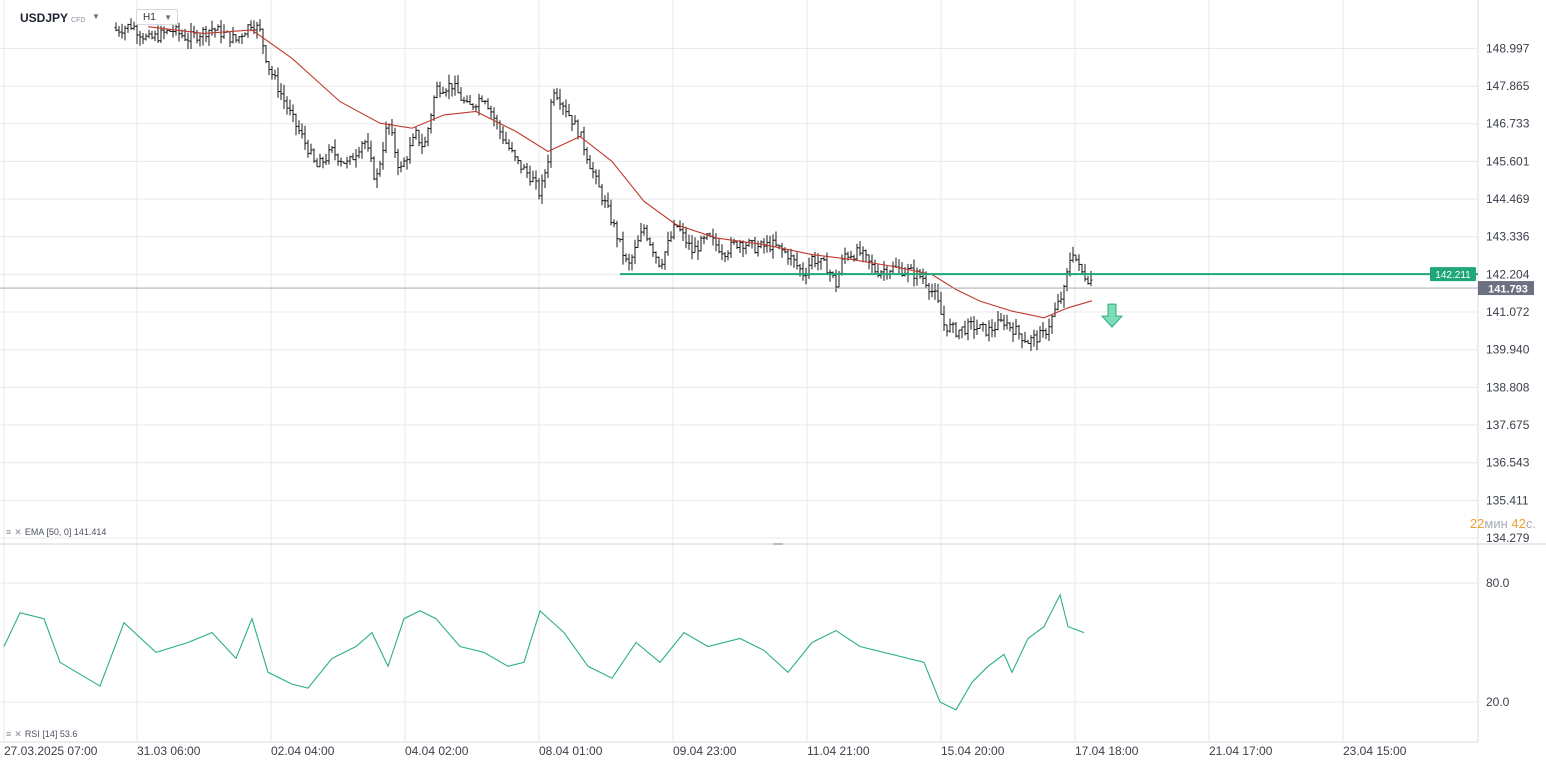 This screenshot has height=768, width=1546. Describe the element at coordinates (1375, 751) in the screenshot. I see `time-tick-label: 23.04 15:00` at that location.